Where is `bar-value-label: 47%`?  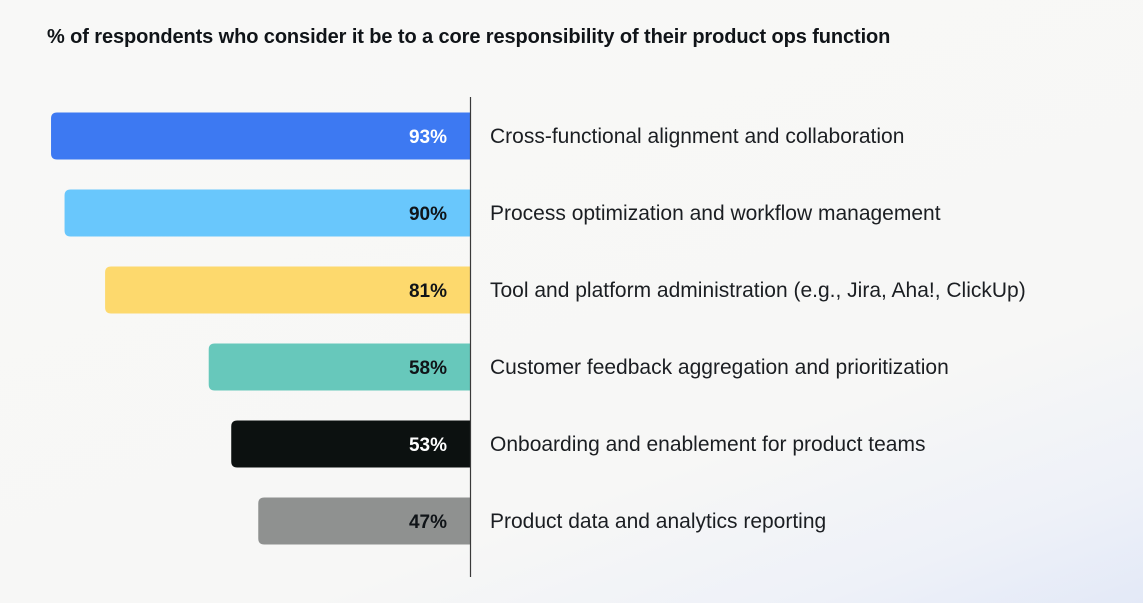
bar-value-label: 47% is located at coordinates (428, 522).